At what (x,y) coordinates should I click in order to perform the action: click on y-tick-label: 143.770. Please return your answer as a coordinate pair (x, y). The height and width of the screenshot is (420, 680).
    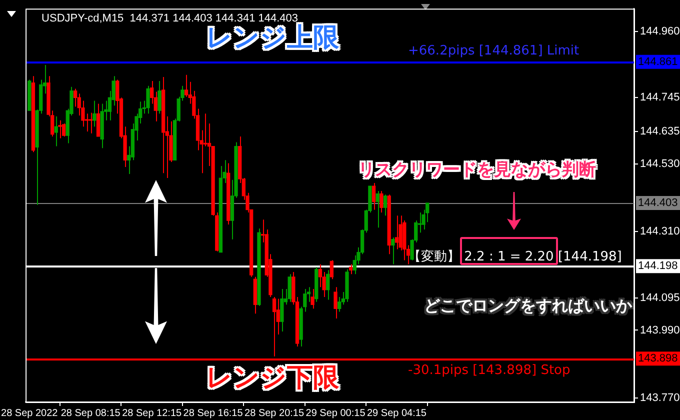
    Looking at the image, I should click on (660, 398).